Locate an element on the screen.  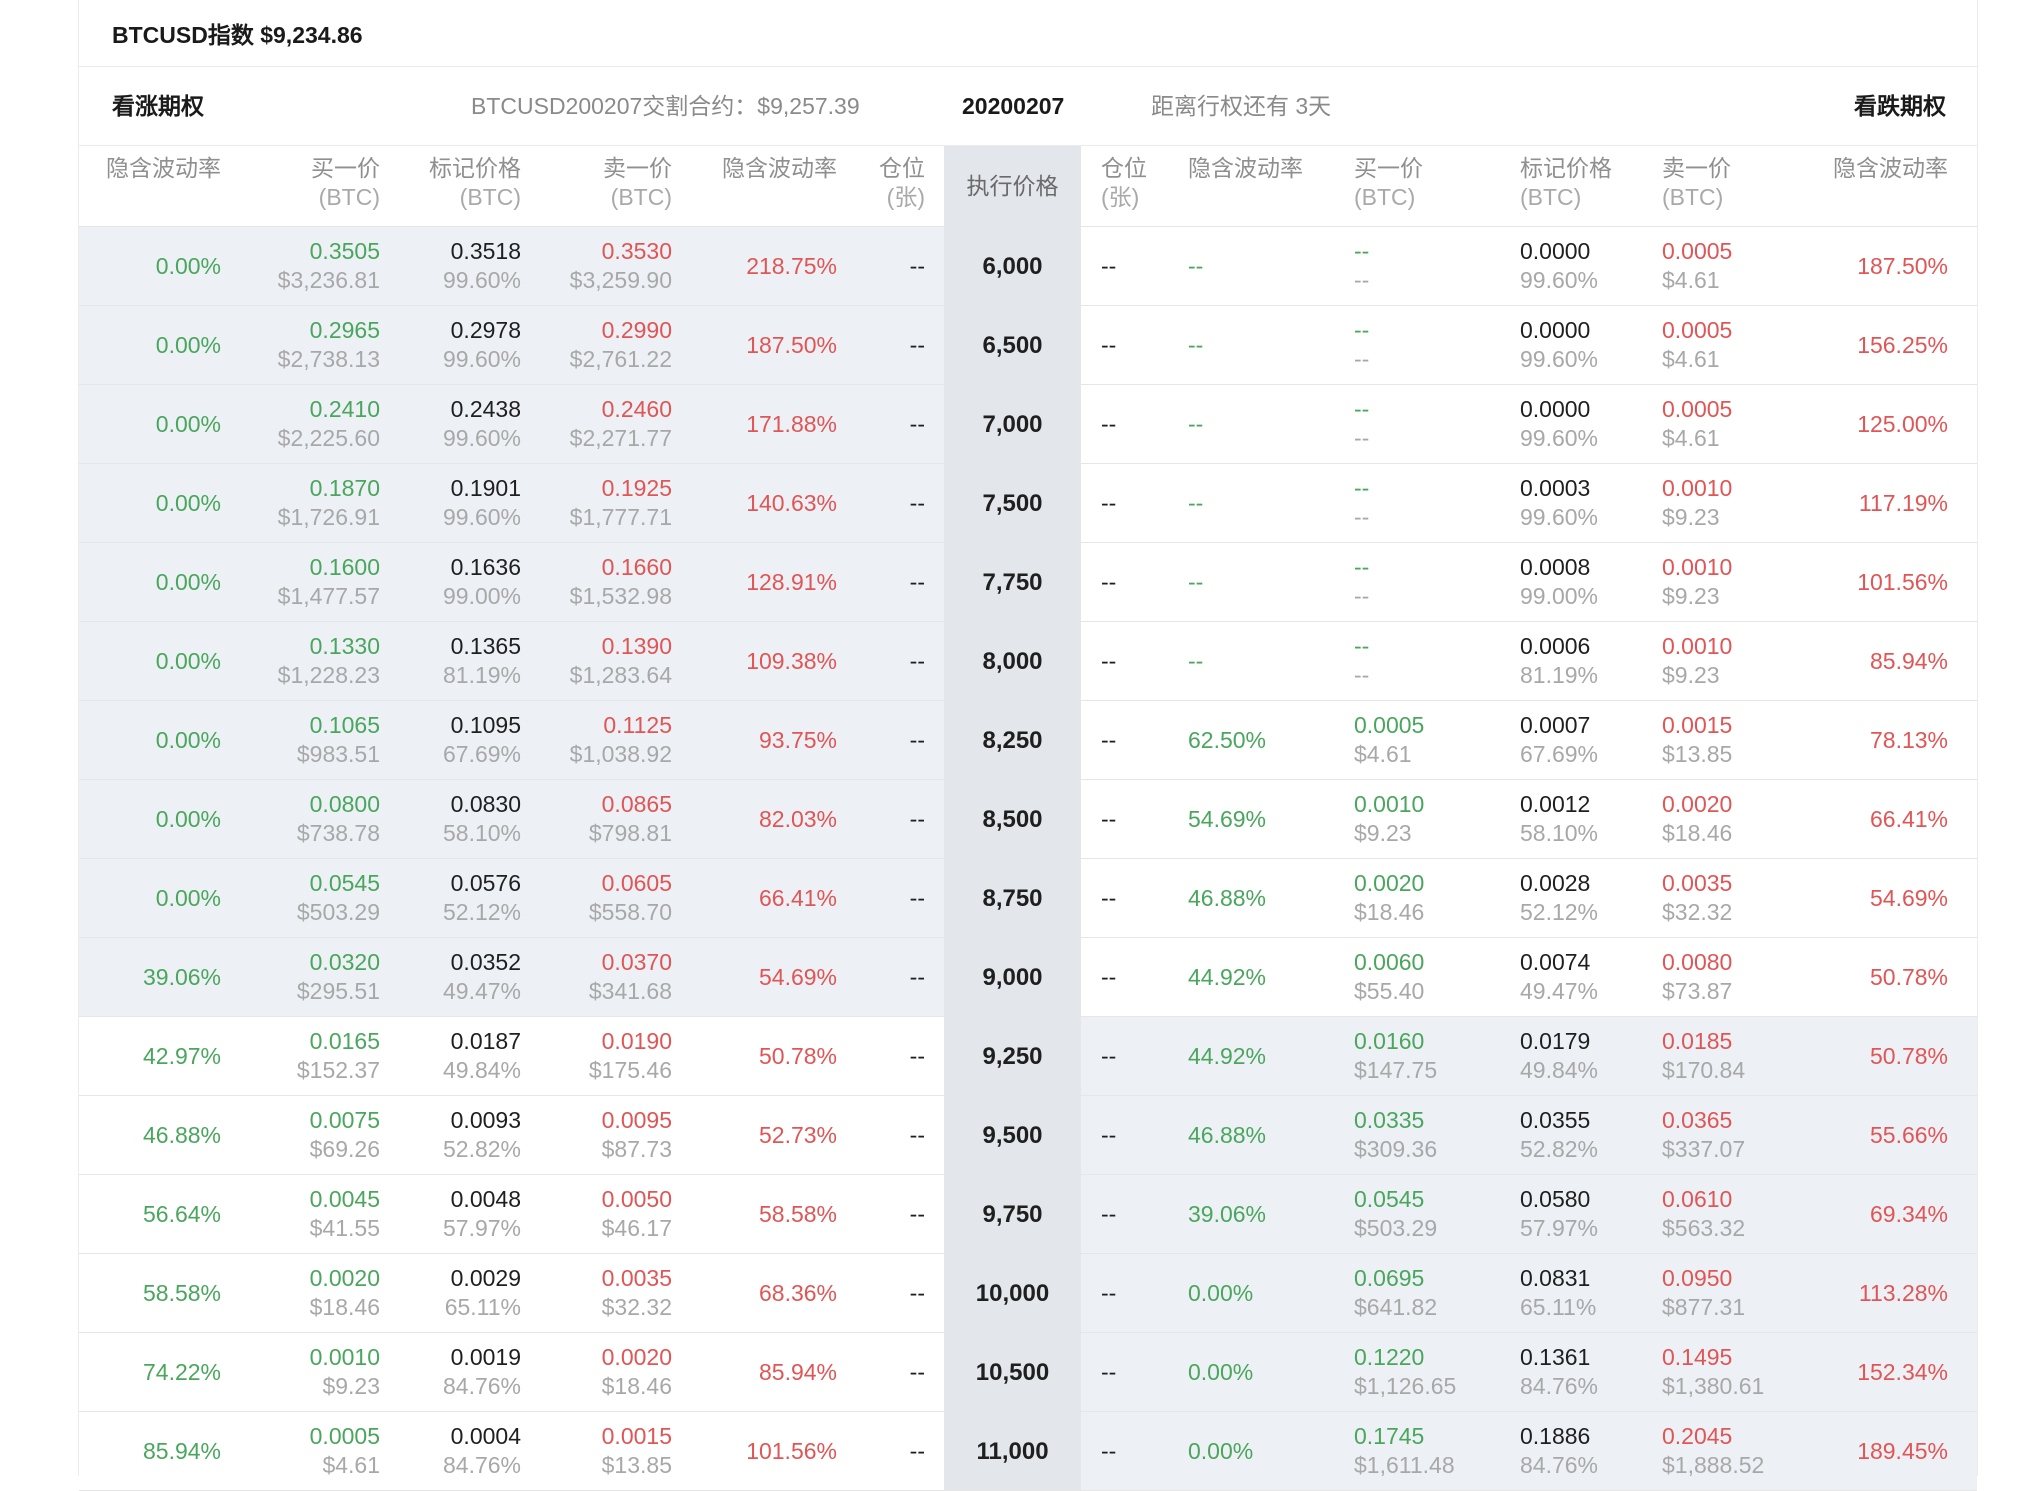
put-ask-cell: 0.0015 $13.85 is located at coordinates (1697, 740).